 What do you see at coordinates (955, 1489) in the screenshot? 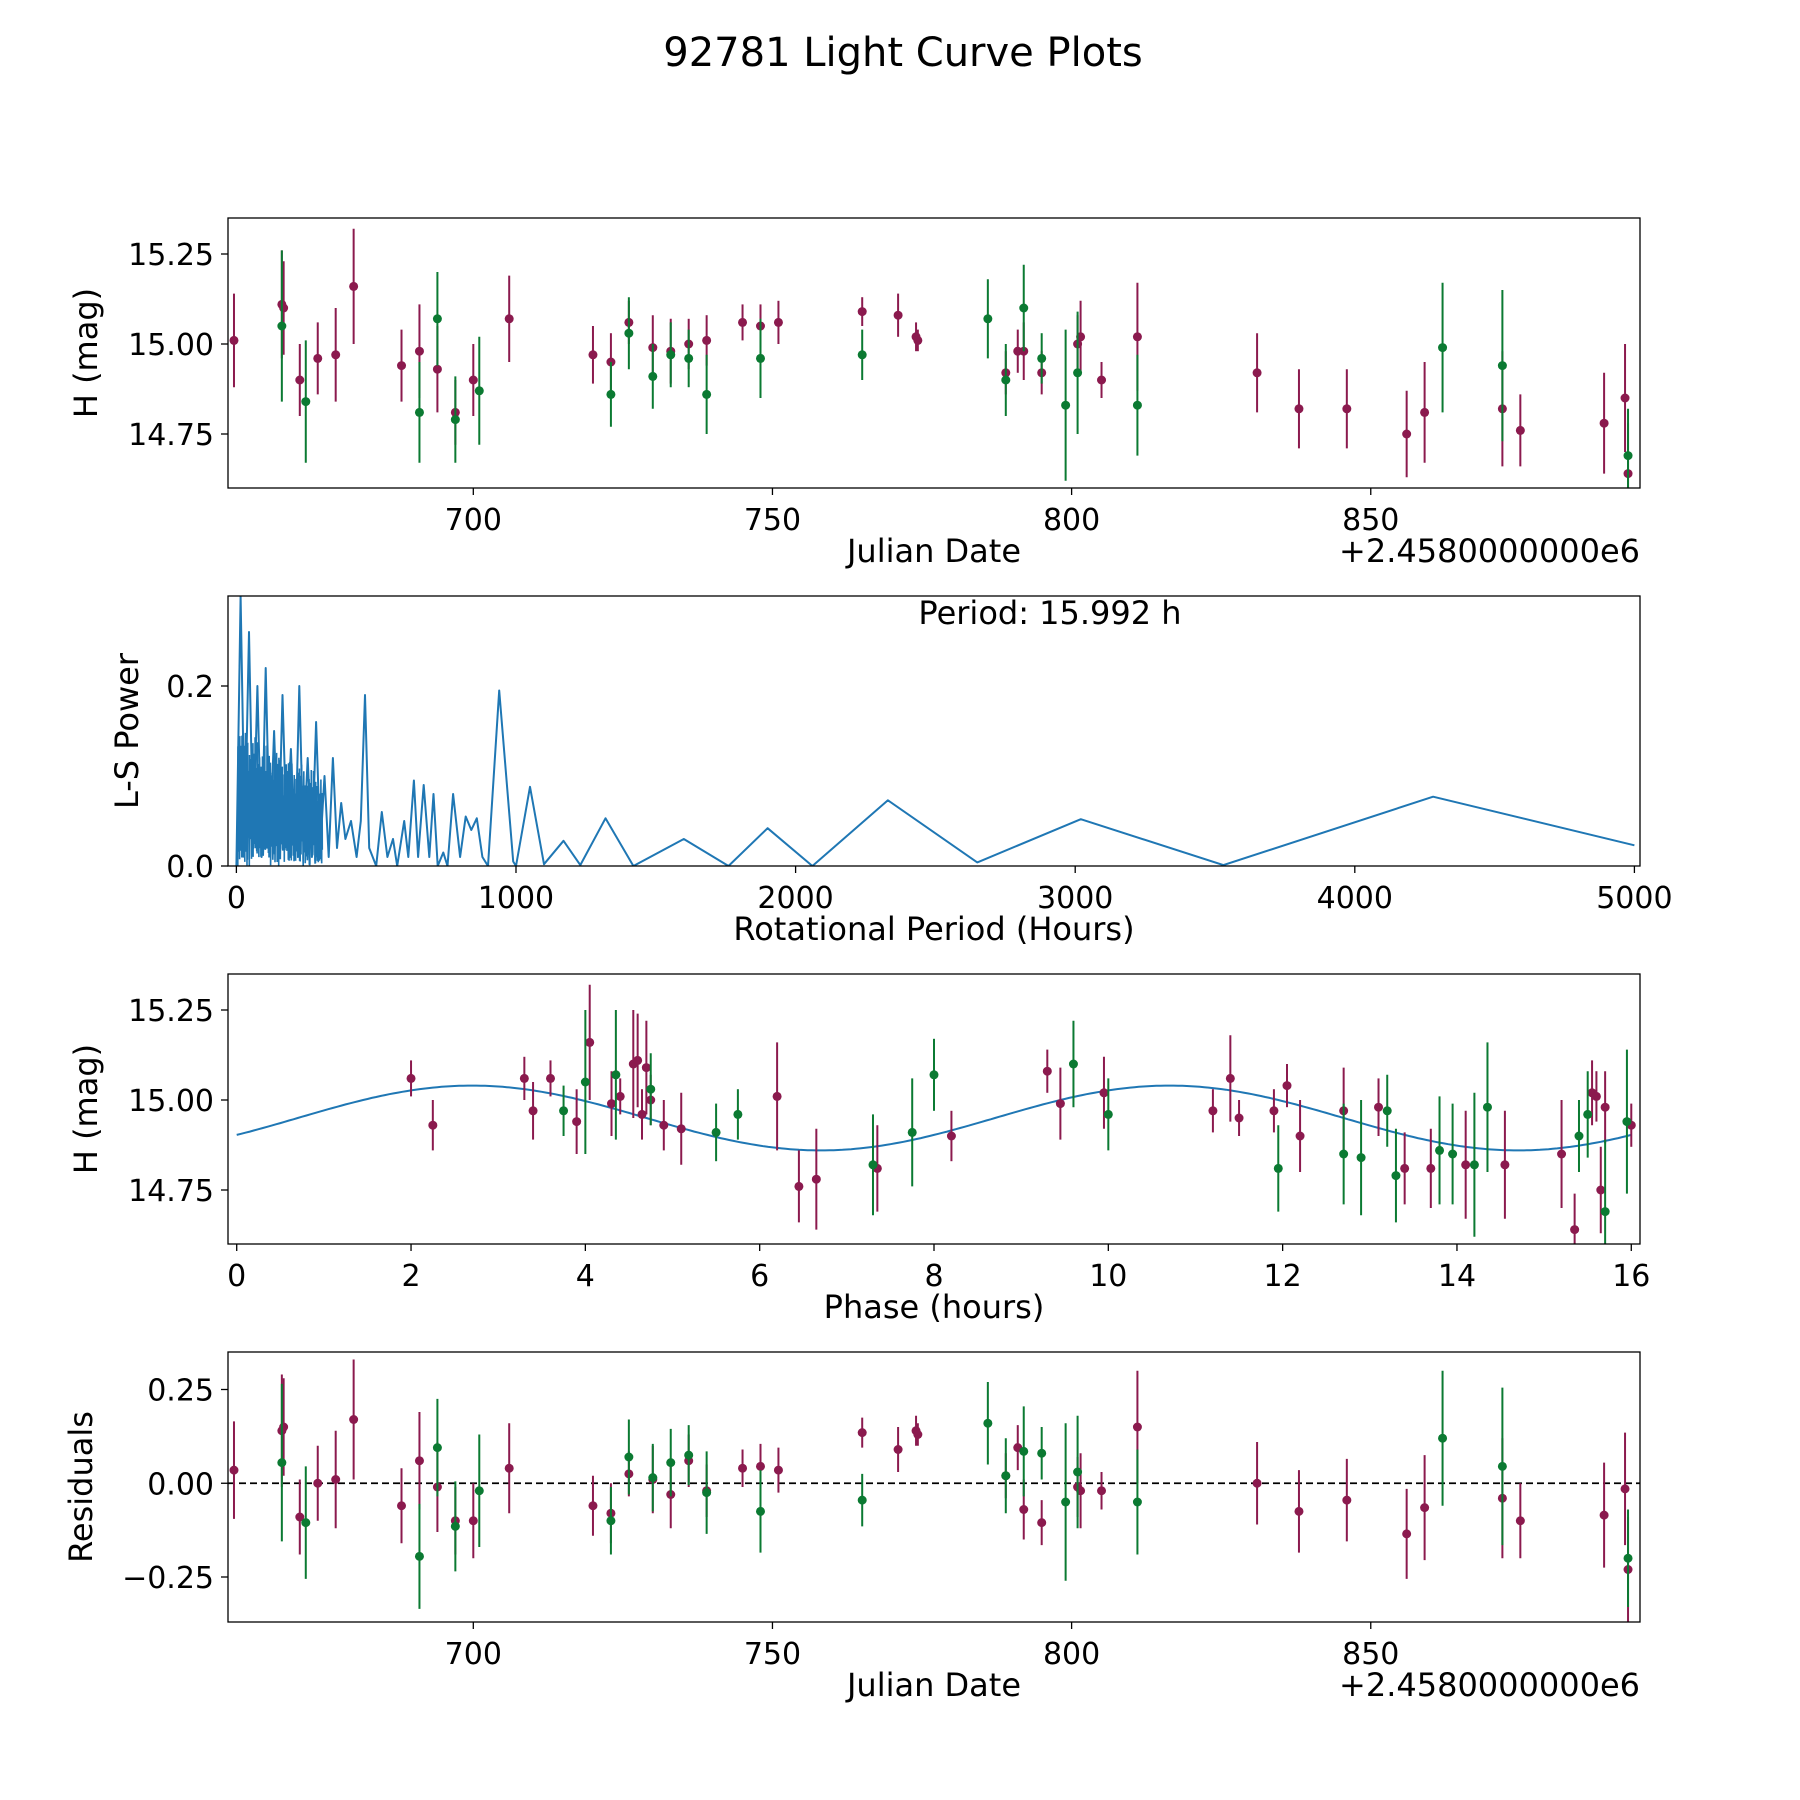
I see `series-g-band` at bounding box center [955, 1489].